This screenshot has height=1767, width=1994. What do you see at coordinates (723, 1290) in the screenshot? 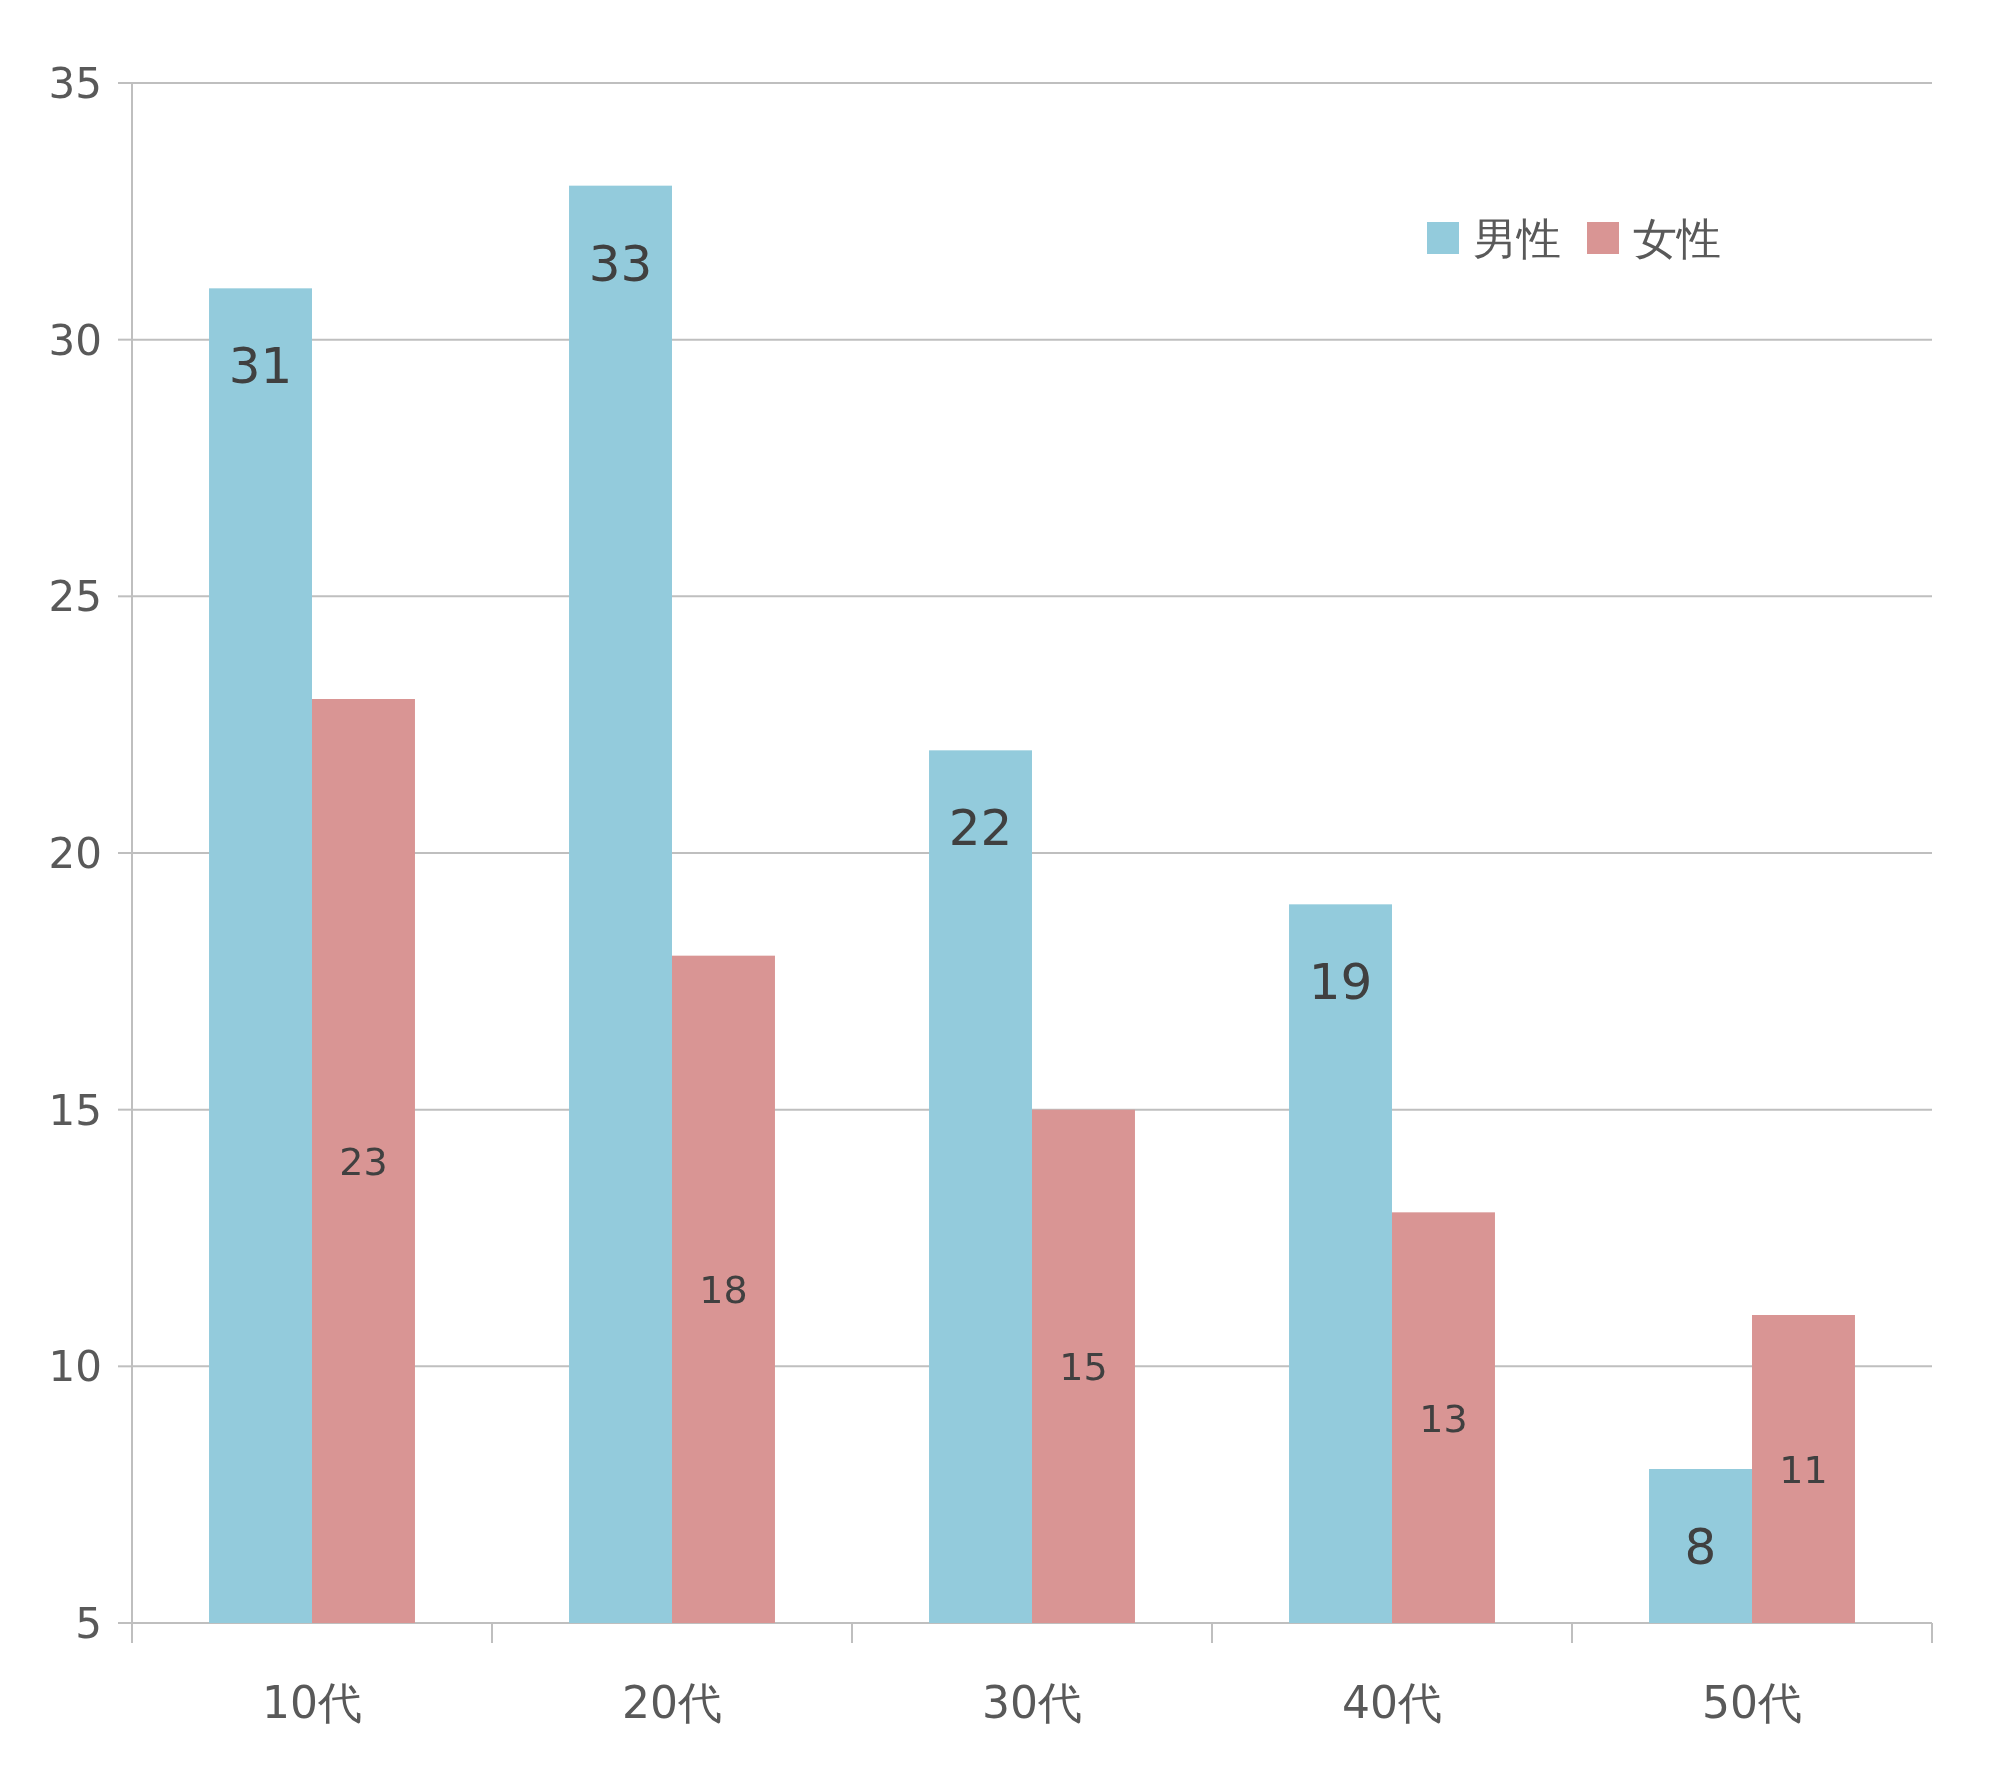
I see `data-label: 18` at bounding box center [723, 1290].